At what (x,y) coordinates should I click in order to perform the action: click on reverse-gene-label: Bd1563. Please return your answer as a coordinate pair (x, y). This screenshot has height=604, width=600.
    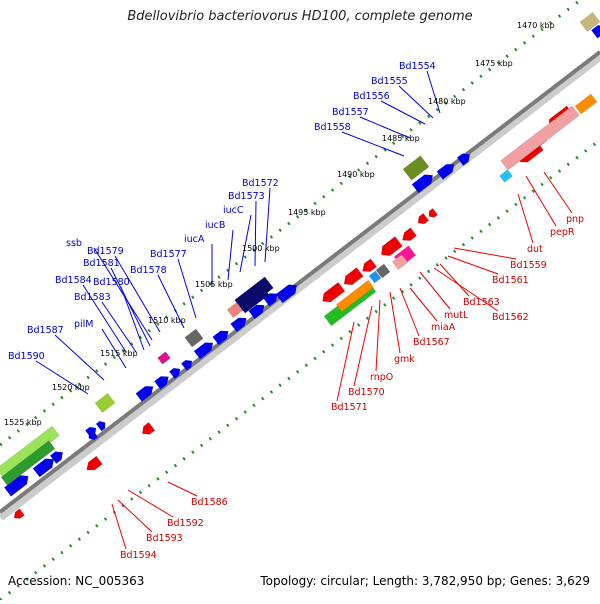
    Looking at the image, I should click on (481, 302).